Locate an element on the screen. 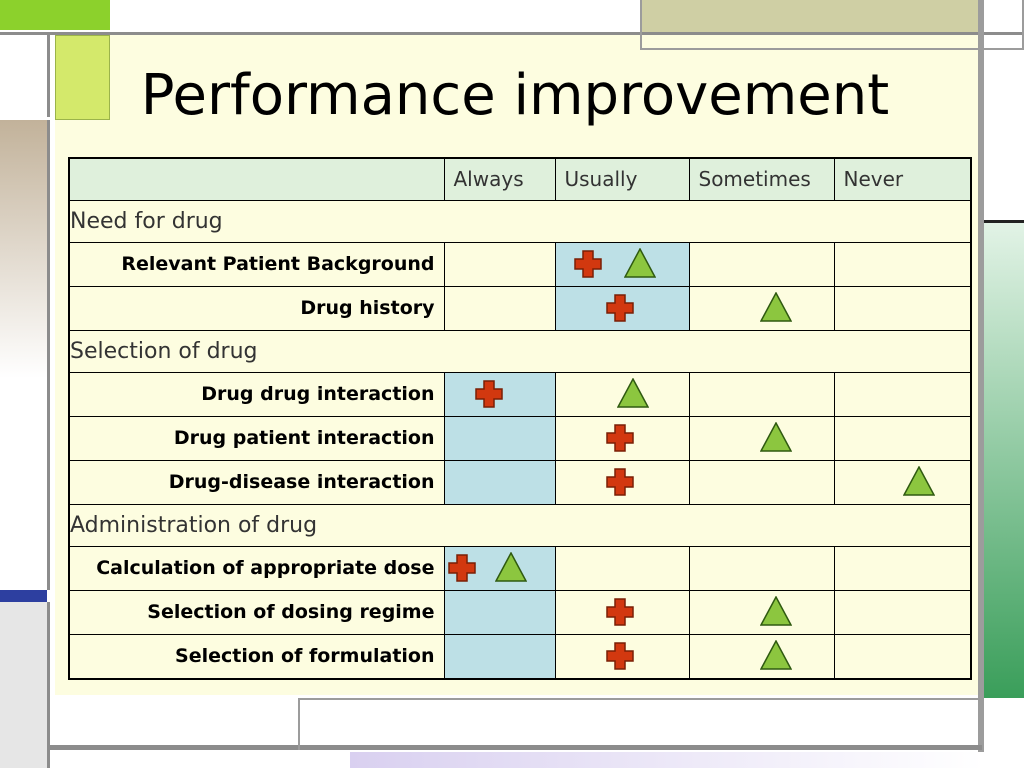 Image resolution: width=1024 pixels, height=768 pixels. section-heading: Administration of drug is located at coordinates (520, 525).